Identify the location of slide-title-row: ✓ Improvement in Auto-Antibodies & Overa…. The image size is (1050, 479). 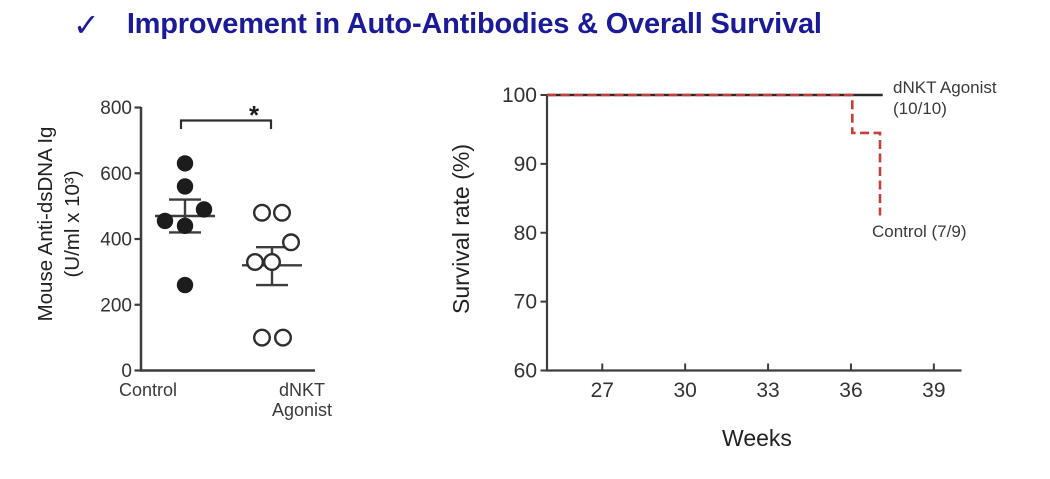
(447, 25).